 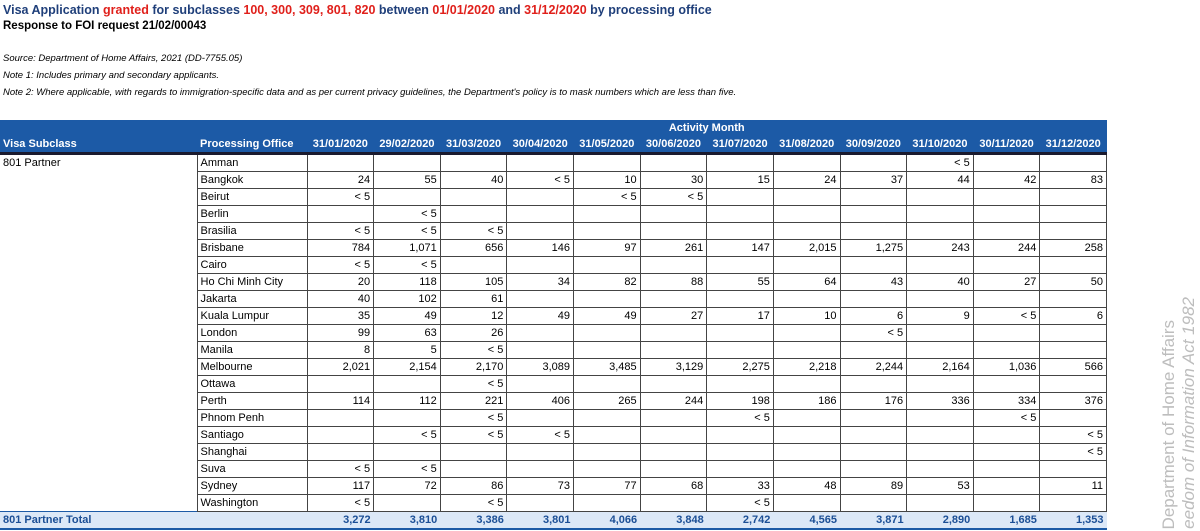 I want to click on office-cell: Ottawa, so click(x=252, y=384).